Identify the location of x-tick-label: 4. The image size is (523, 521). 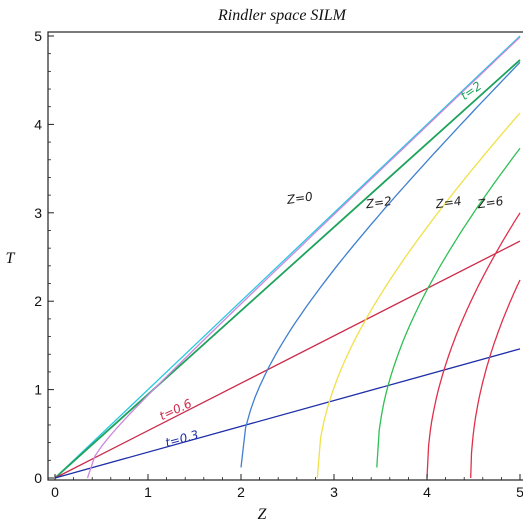
(427, 492).